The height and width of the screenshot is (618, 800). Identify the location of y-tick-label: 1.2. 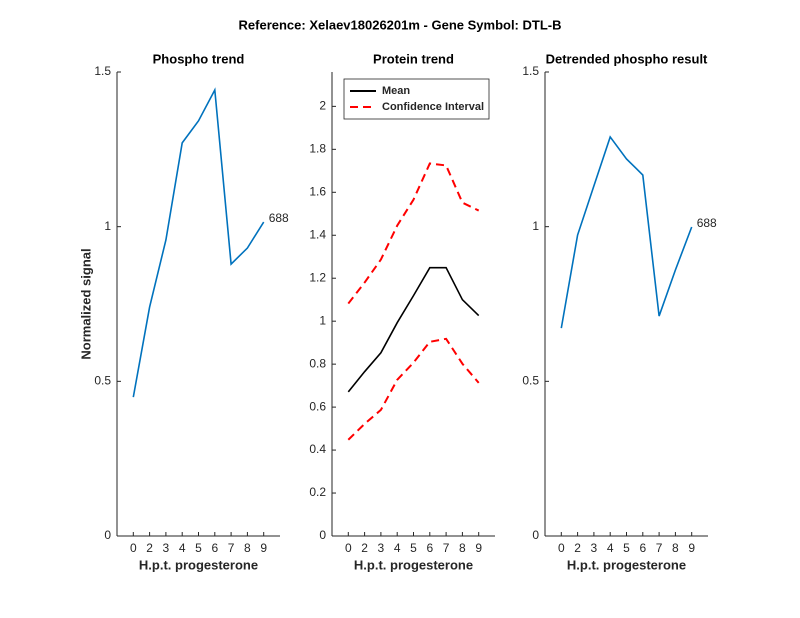
(317, 277).